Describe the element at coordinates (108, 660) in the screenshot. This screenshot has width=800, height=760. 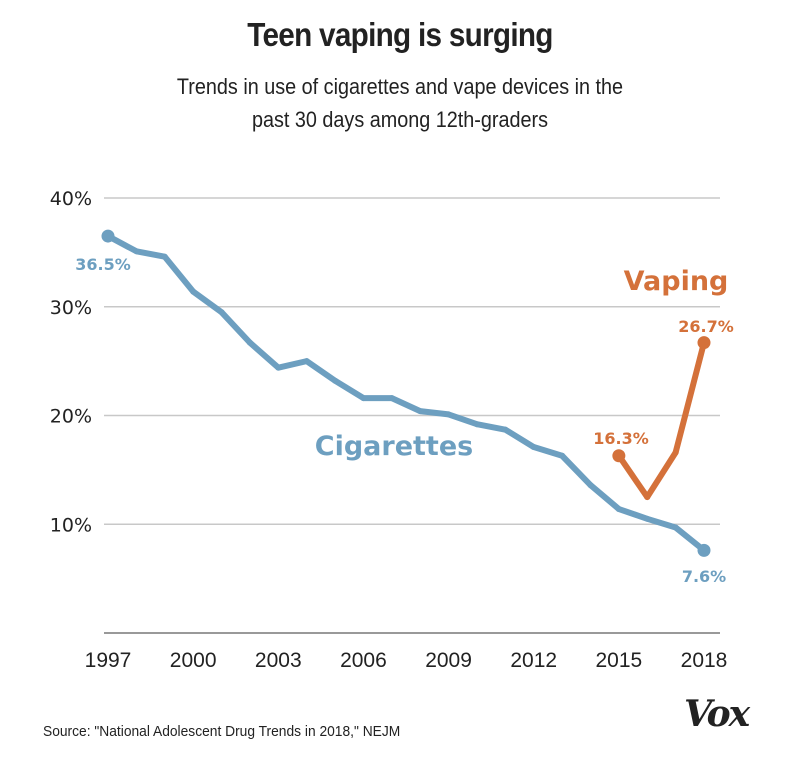
I see `x-tick-label: 1997` at that location.